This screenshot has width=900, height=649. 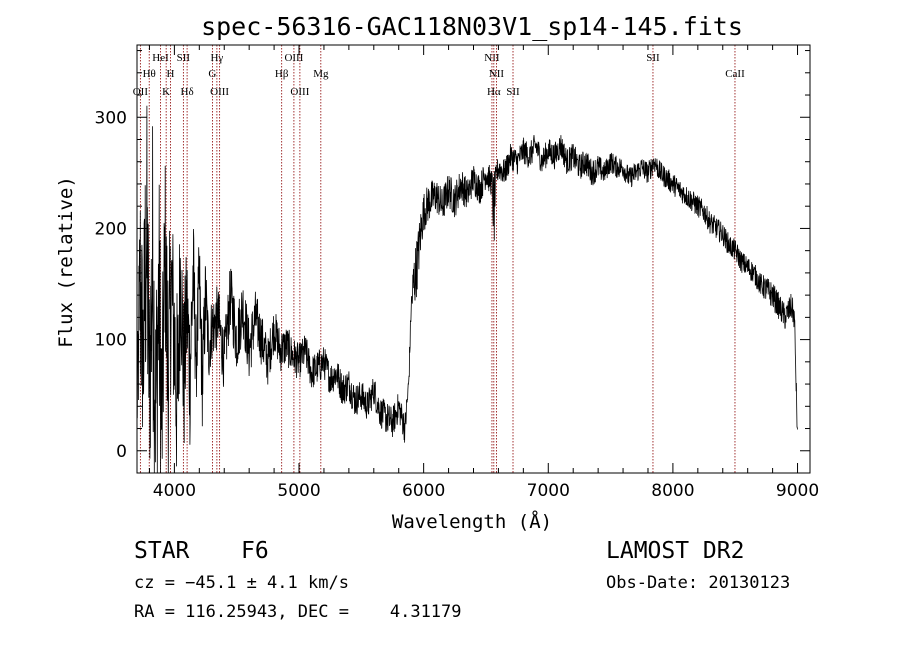 I want to click on line-label-11: OIII, so click(x=293, y=58).